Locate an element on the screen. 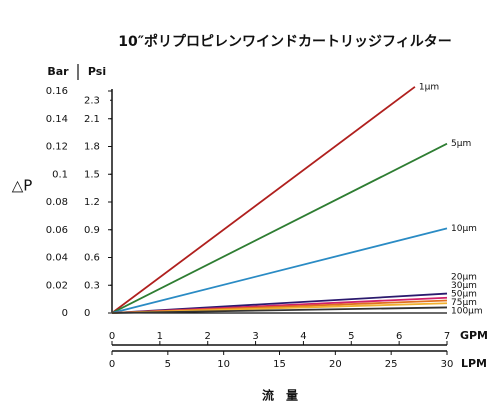  y2-tick-label: 1.5 is located at coordinates (92, 174).